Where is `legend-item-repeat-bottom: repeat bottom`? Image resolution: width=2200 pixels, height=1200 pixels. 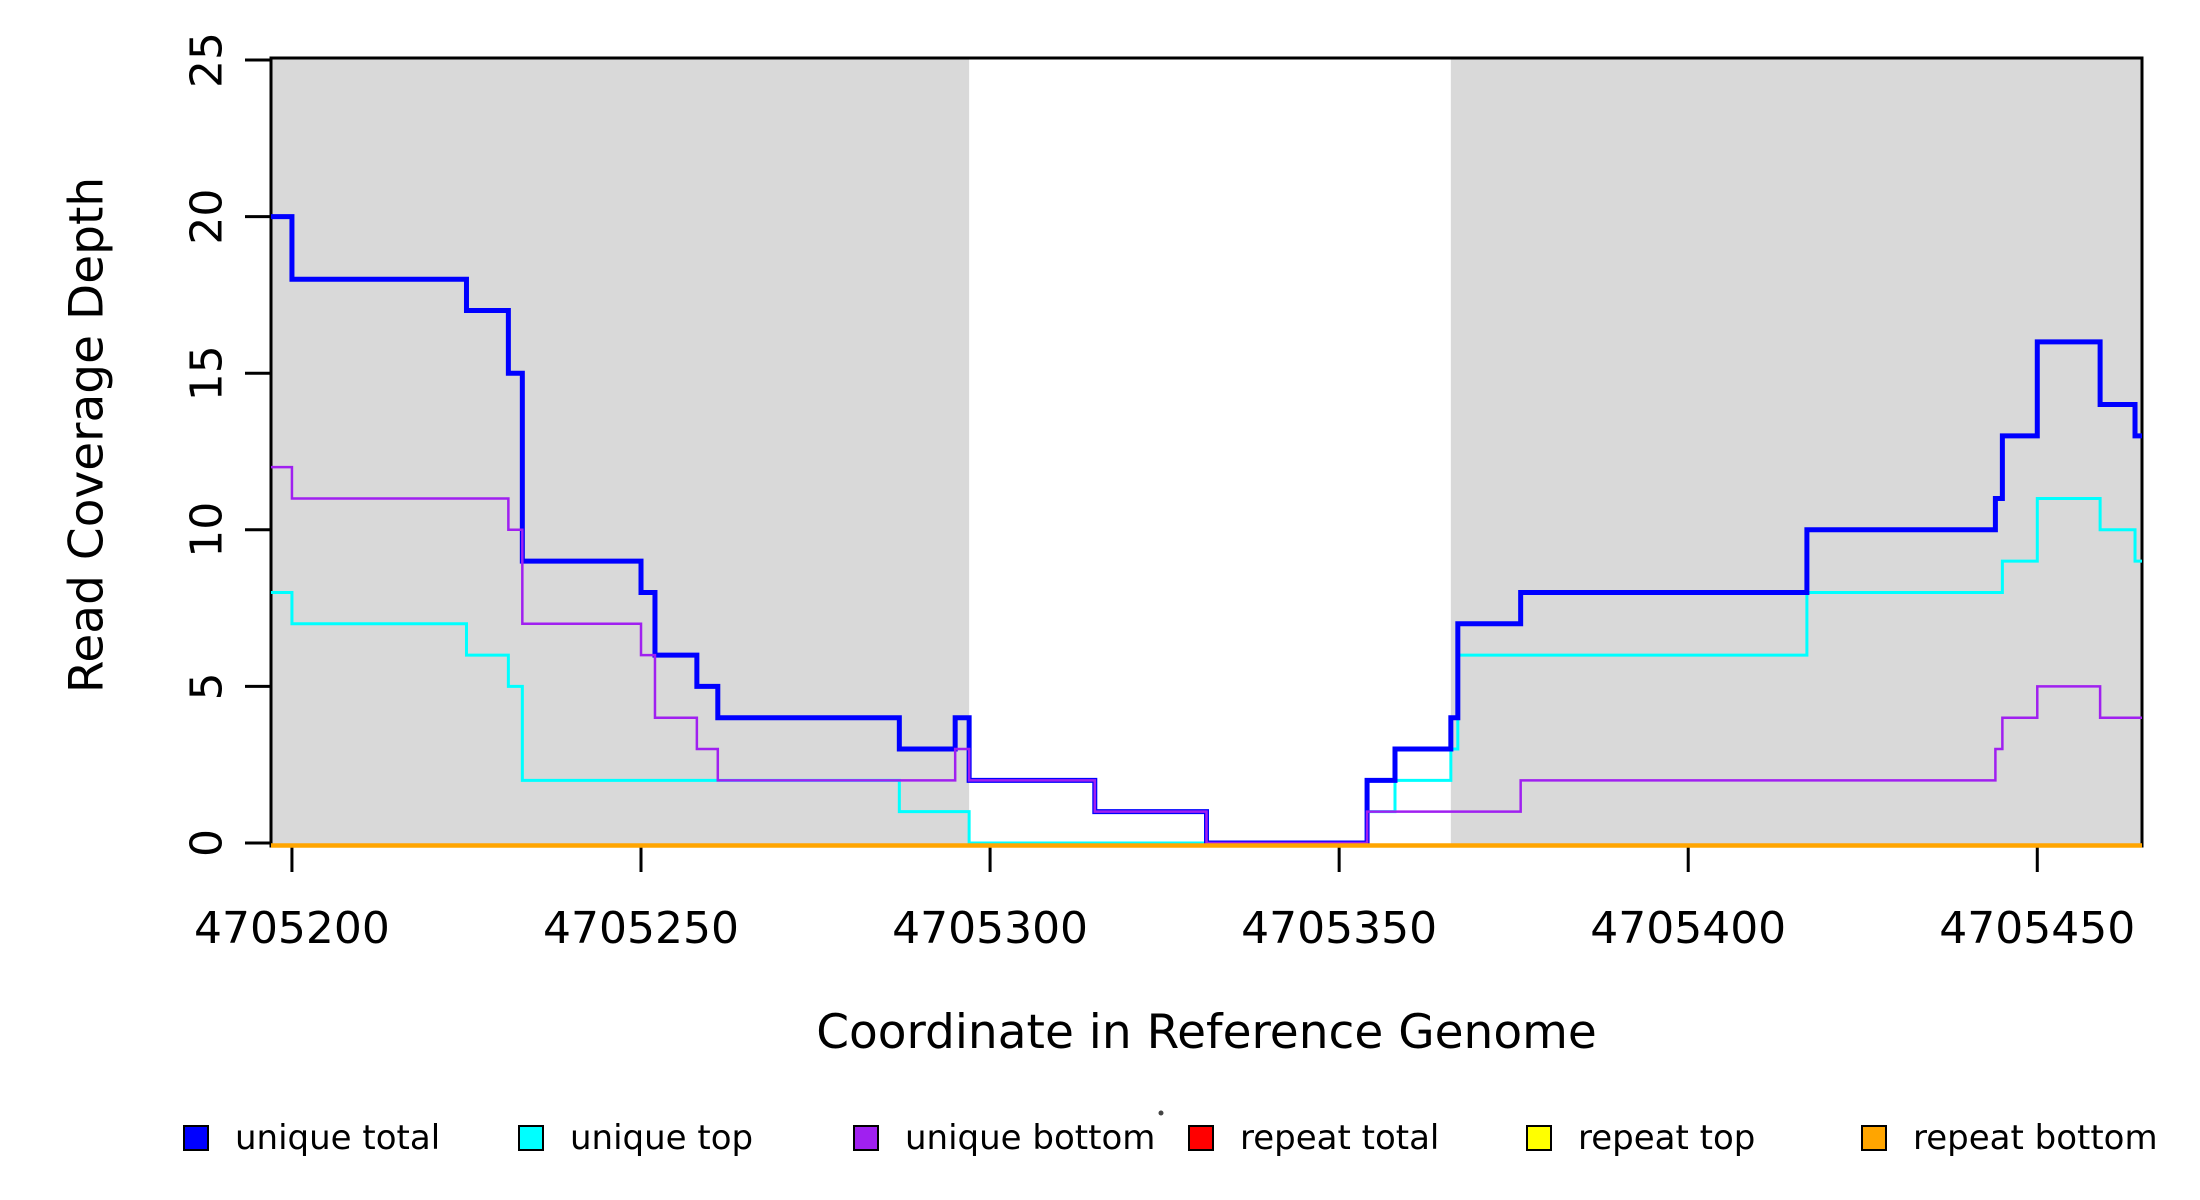 legend-item-repeat-bottom: repeat bottom is located at coordinates (2009, 1138).